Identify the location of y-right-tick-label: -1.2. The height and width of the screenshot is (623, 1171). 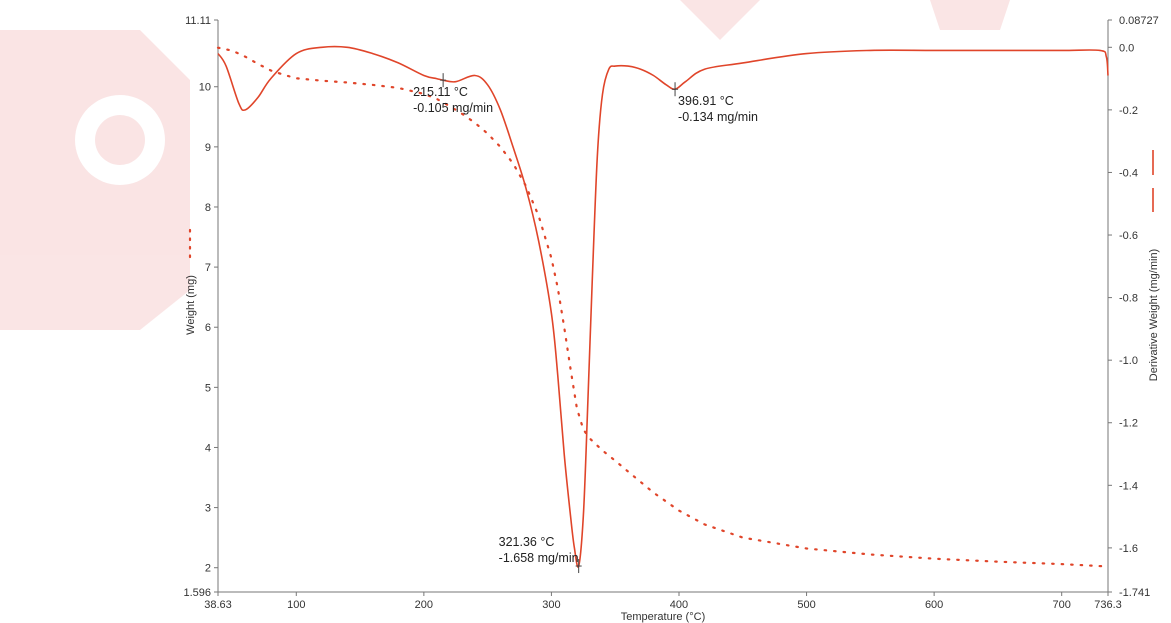
(1128, 424).